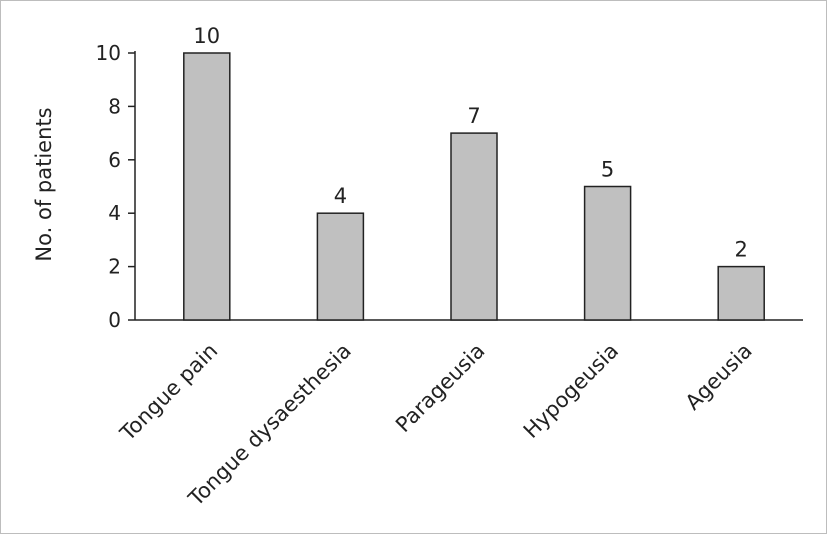 The width and height of the screenshot is (827, 535). Describe the element at coordinates (108, 53) in the screenshot. I see `y-tick-label: 10` at that location.